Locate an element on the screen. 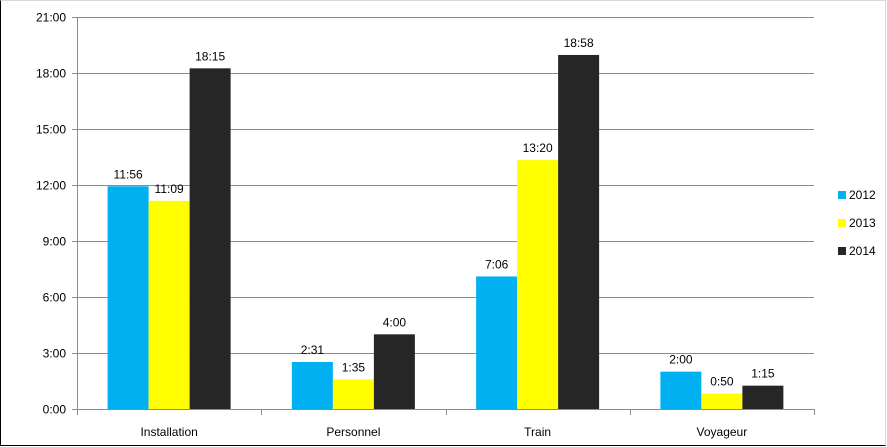  bar-2012-installation is located at coordinates (128, 297).